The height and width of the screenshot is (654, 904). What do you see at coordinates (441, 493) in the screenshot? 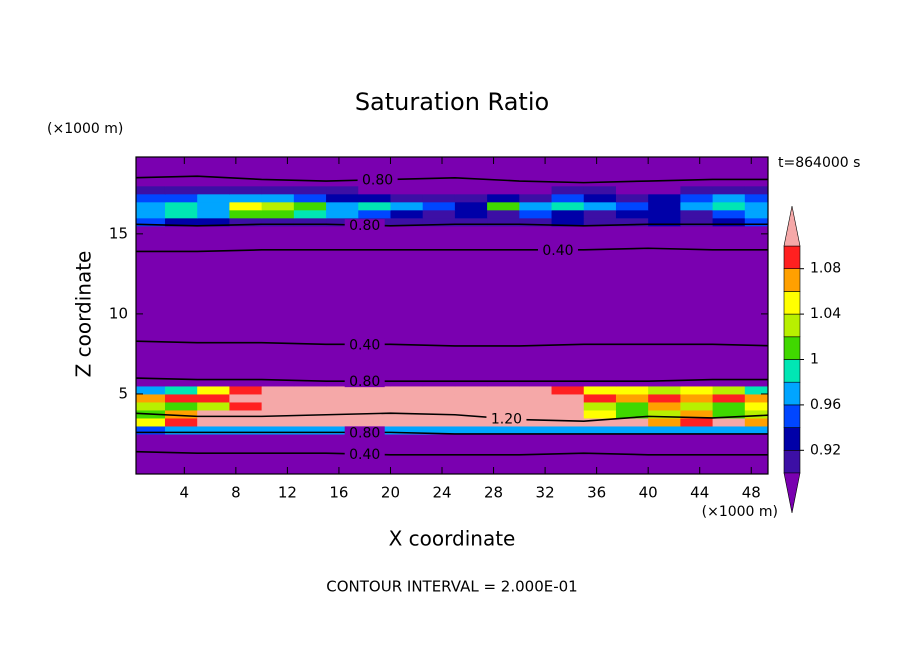
I see `x-tick-label: 24` at bounding box center [441, 493].